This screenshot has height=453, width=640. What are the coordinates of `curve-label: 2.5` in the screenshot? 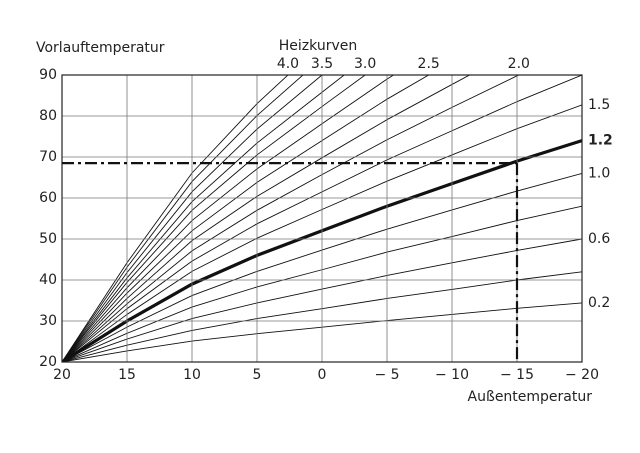 It's located at (429, 64).